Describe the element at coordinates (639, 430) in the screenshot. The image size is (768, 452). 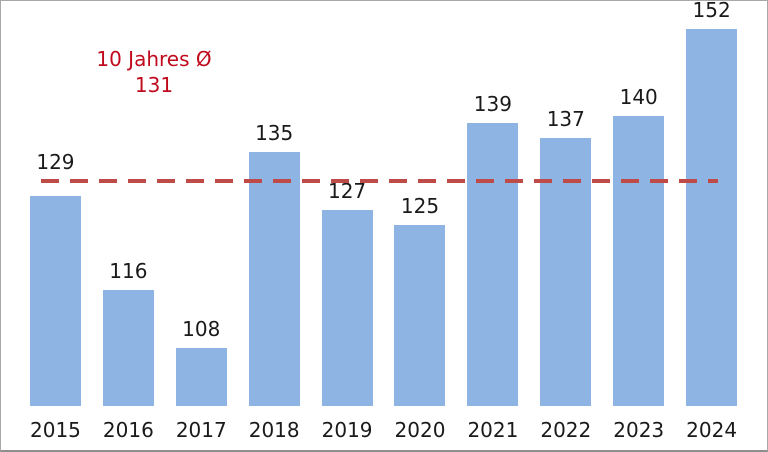
I see `x-axis-label: 2023` at that location.